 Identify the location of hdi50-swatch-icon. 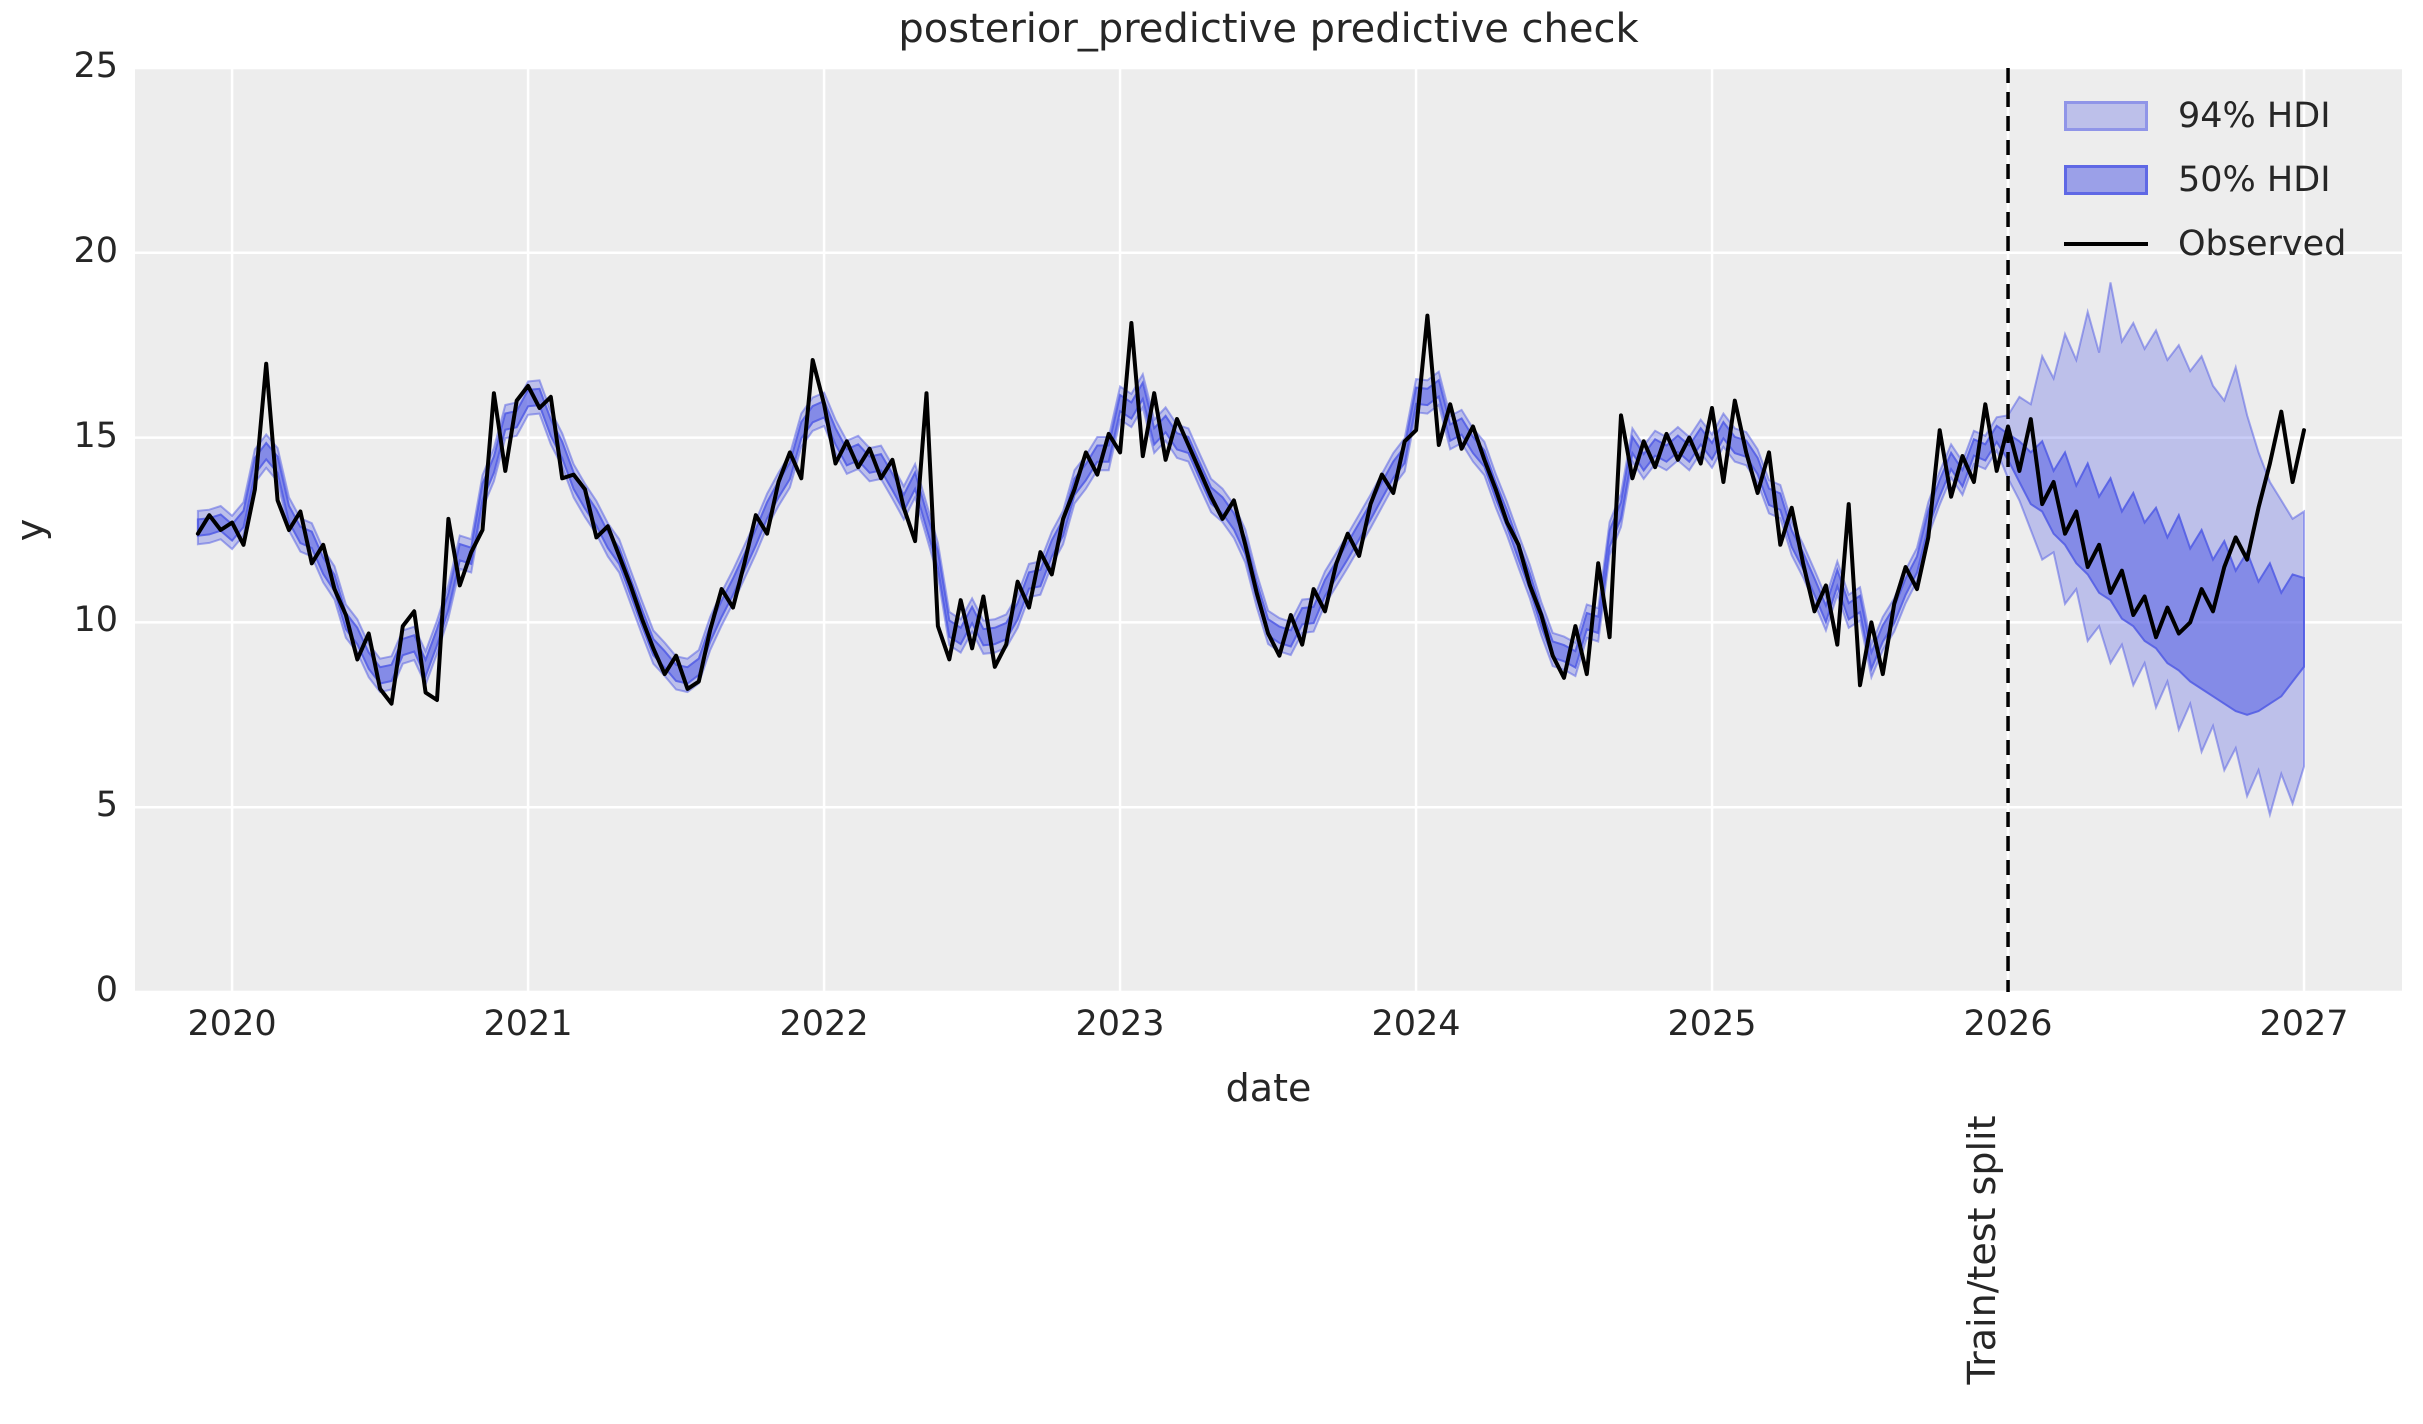
(2106, 180).